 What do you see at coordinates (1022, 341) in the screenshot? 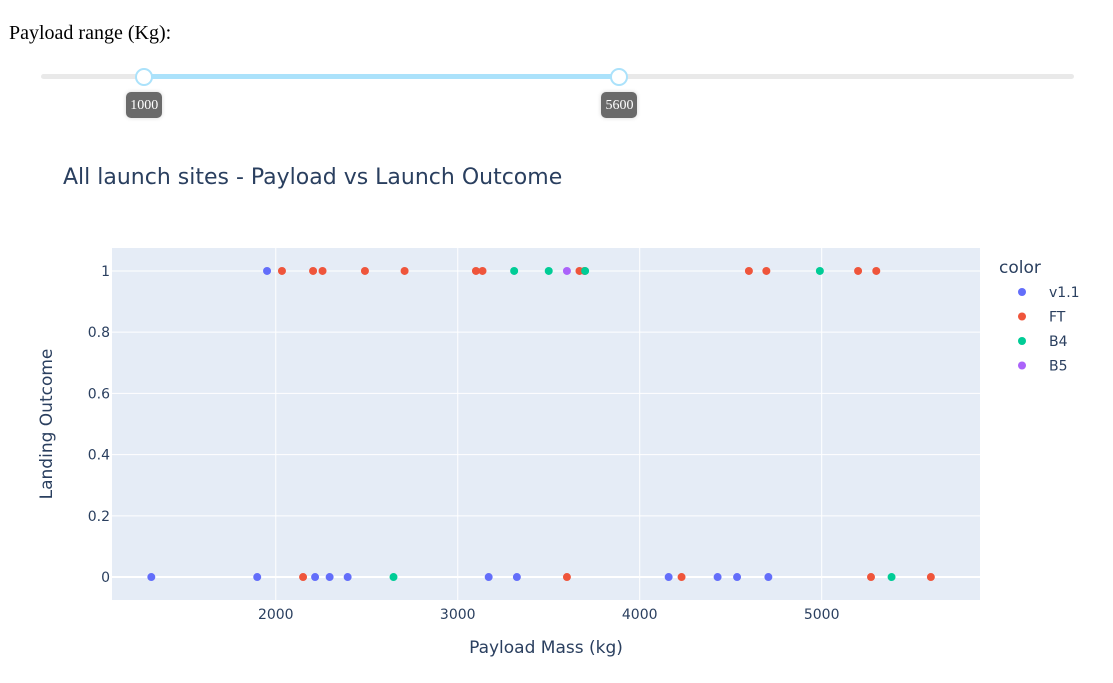
I see `legend-marker-B4` at bounding box center [1022, 341].